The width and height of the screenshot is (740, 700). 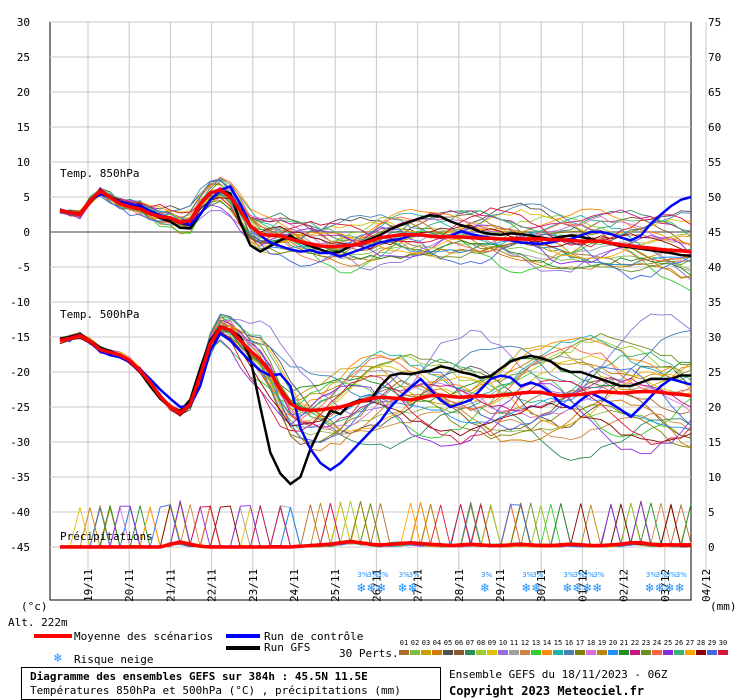 I want to click on y-tick-right: 45, so click(x=714, y=232).